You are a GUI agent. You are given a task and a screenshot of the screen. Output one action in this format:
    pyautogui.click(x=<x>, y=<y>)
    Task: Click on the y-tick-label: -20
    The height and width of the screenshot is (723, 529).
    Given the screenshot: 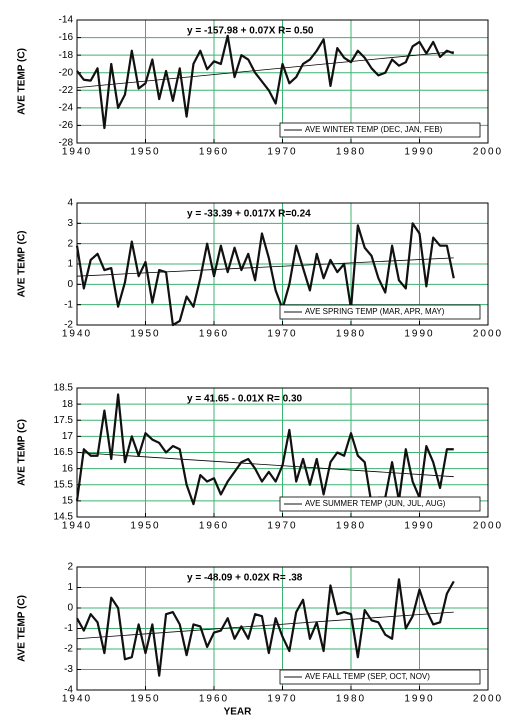 What is the action you would take?
    pyautogui.click(x=66, y=72)
    